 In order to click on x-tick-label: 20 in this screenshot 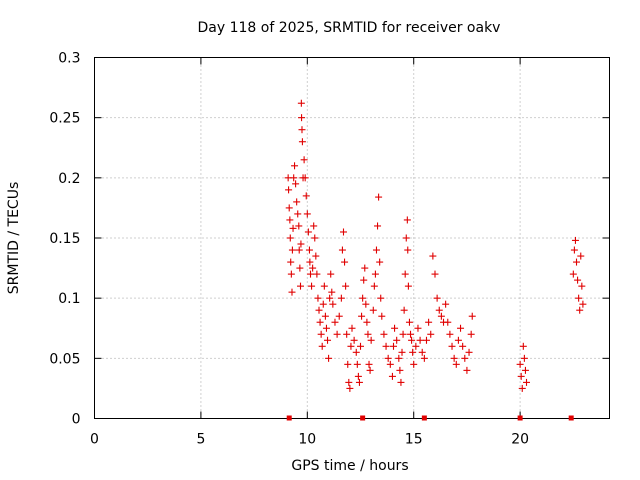, I will do `click(520, 440)`.